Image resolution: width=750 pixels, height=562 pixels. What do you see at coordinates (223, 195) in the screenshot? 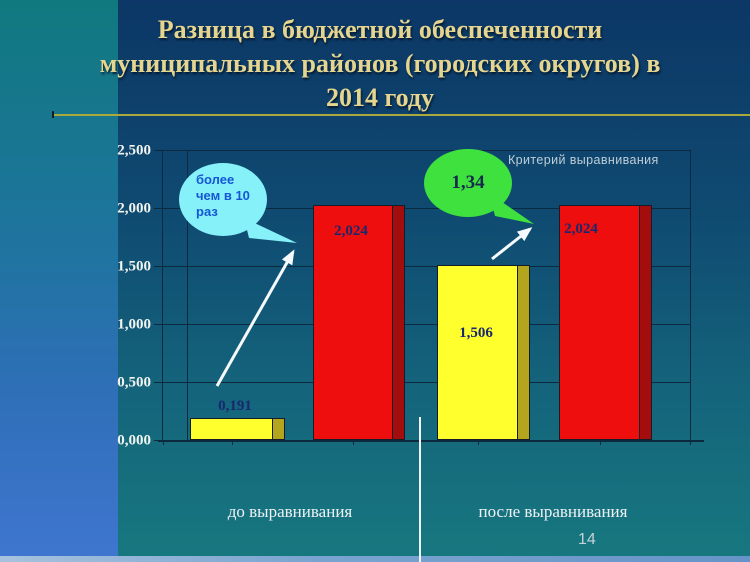
I see `callout-ratio-line-2: чем в 10` at bounding box center [223, 195].